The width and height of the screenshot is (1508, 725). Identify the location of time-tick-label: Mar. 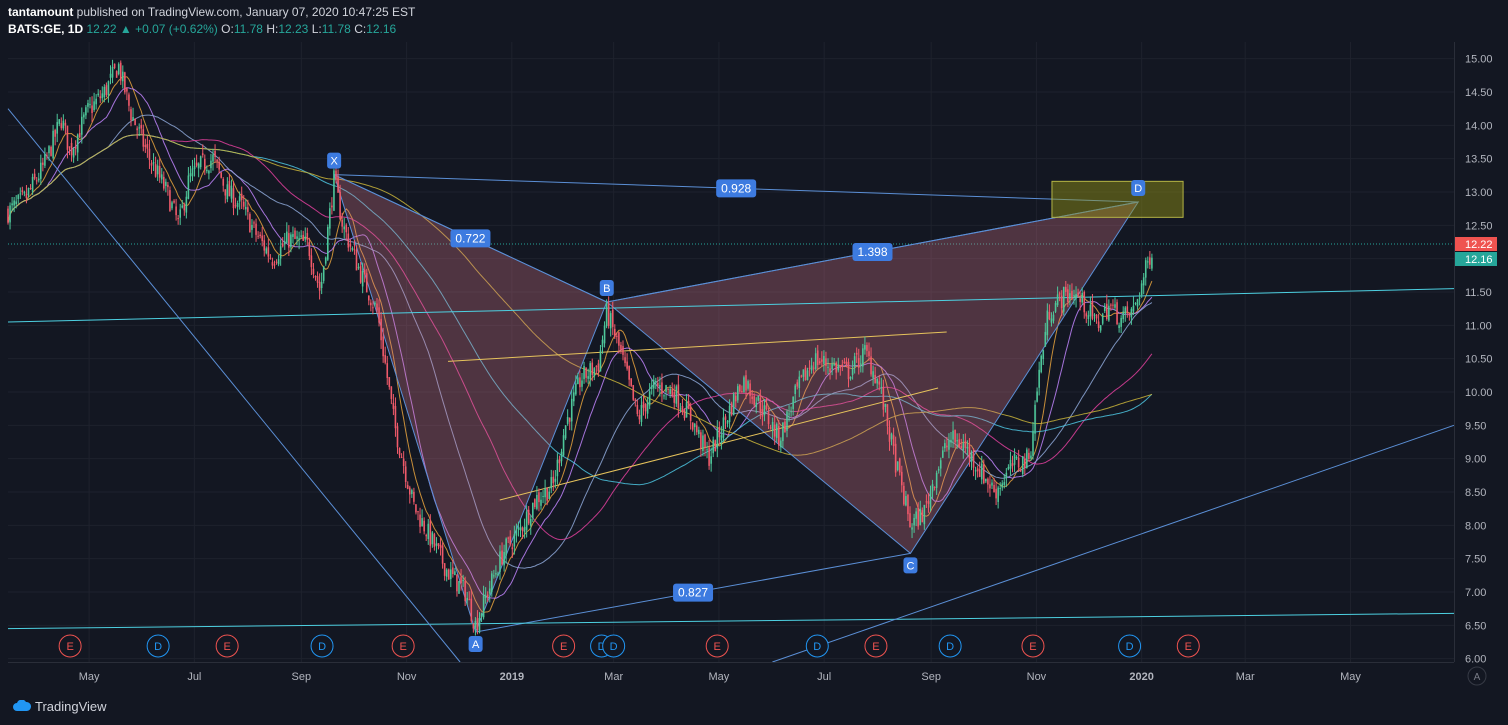
(1245, 677).